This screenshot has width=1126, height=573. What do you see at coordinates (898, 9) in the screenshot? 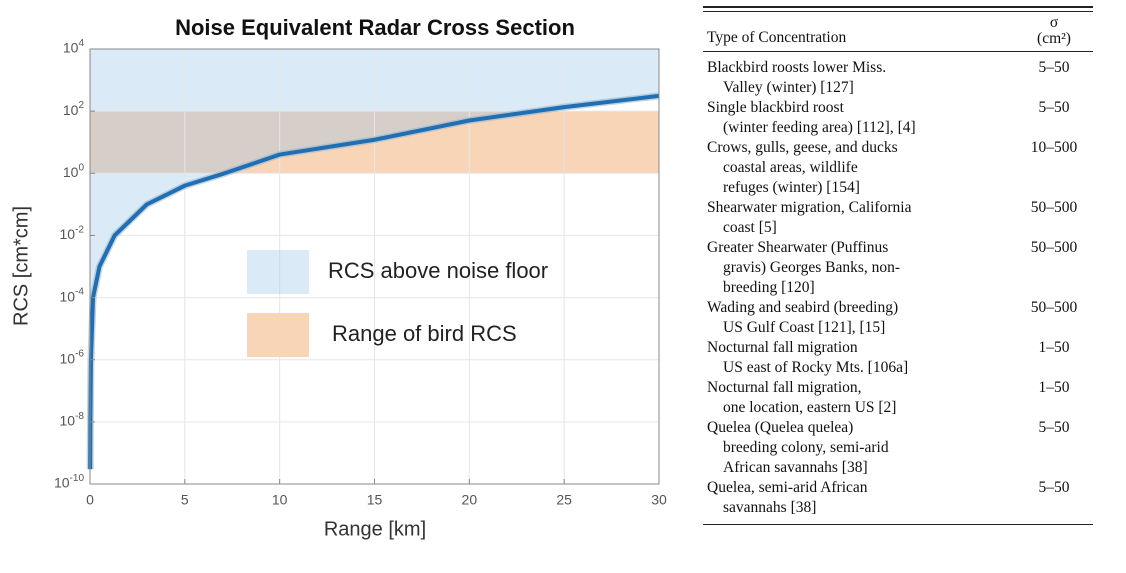
I see `table-top-rule` at bounding box center [898, 9].